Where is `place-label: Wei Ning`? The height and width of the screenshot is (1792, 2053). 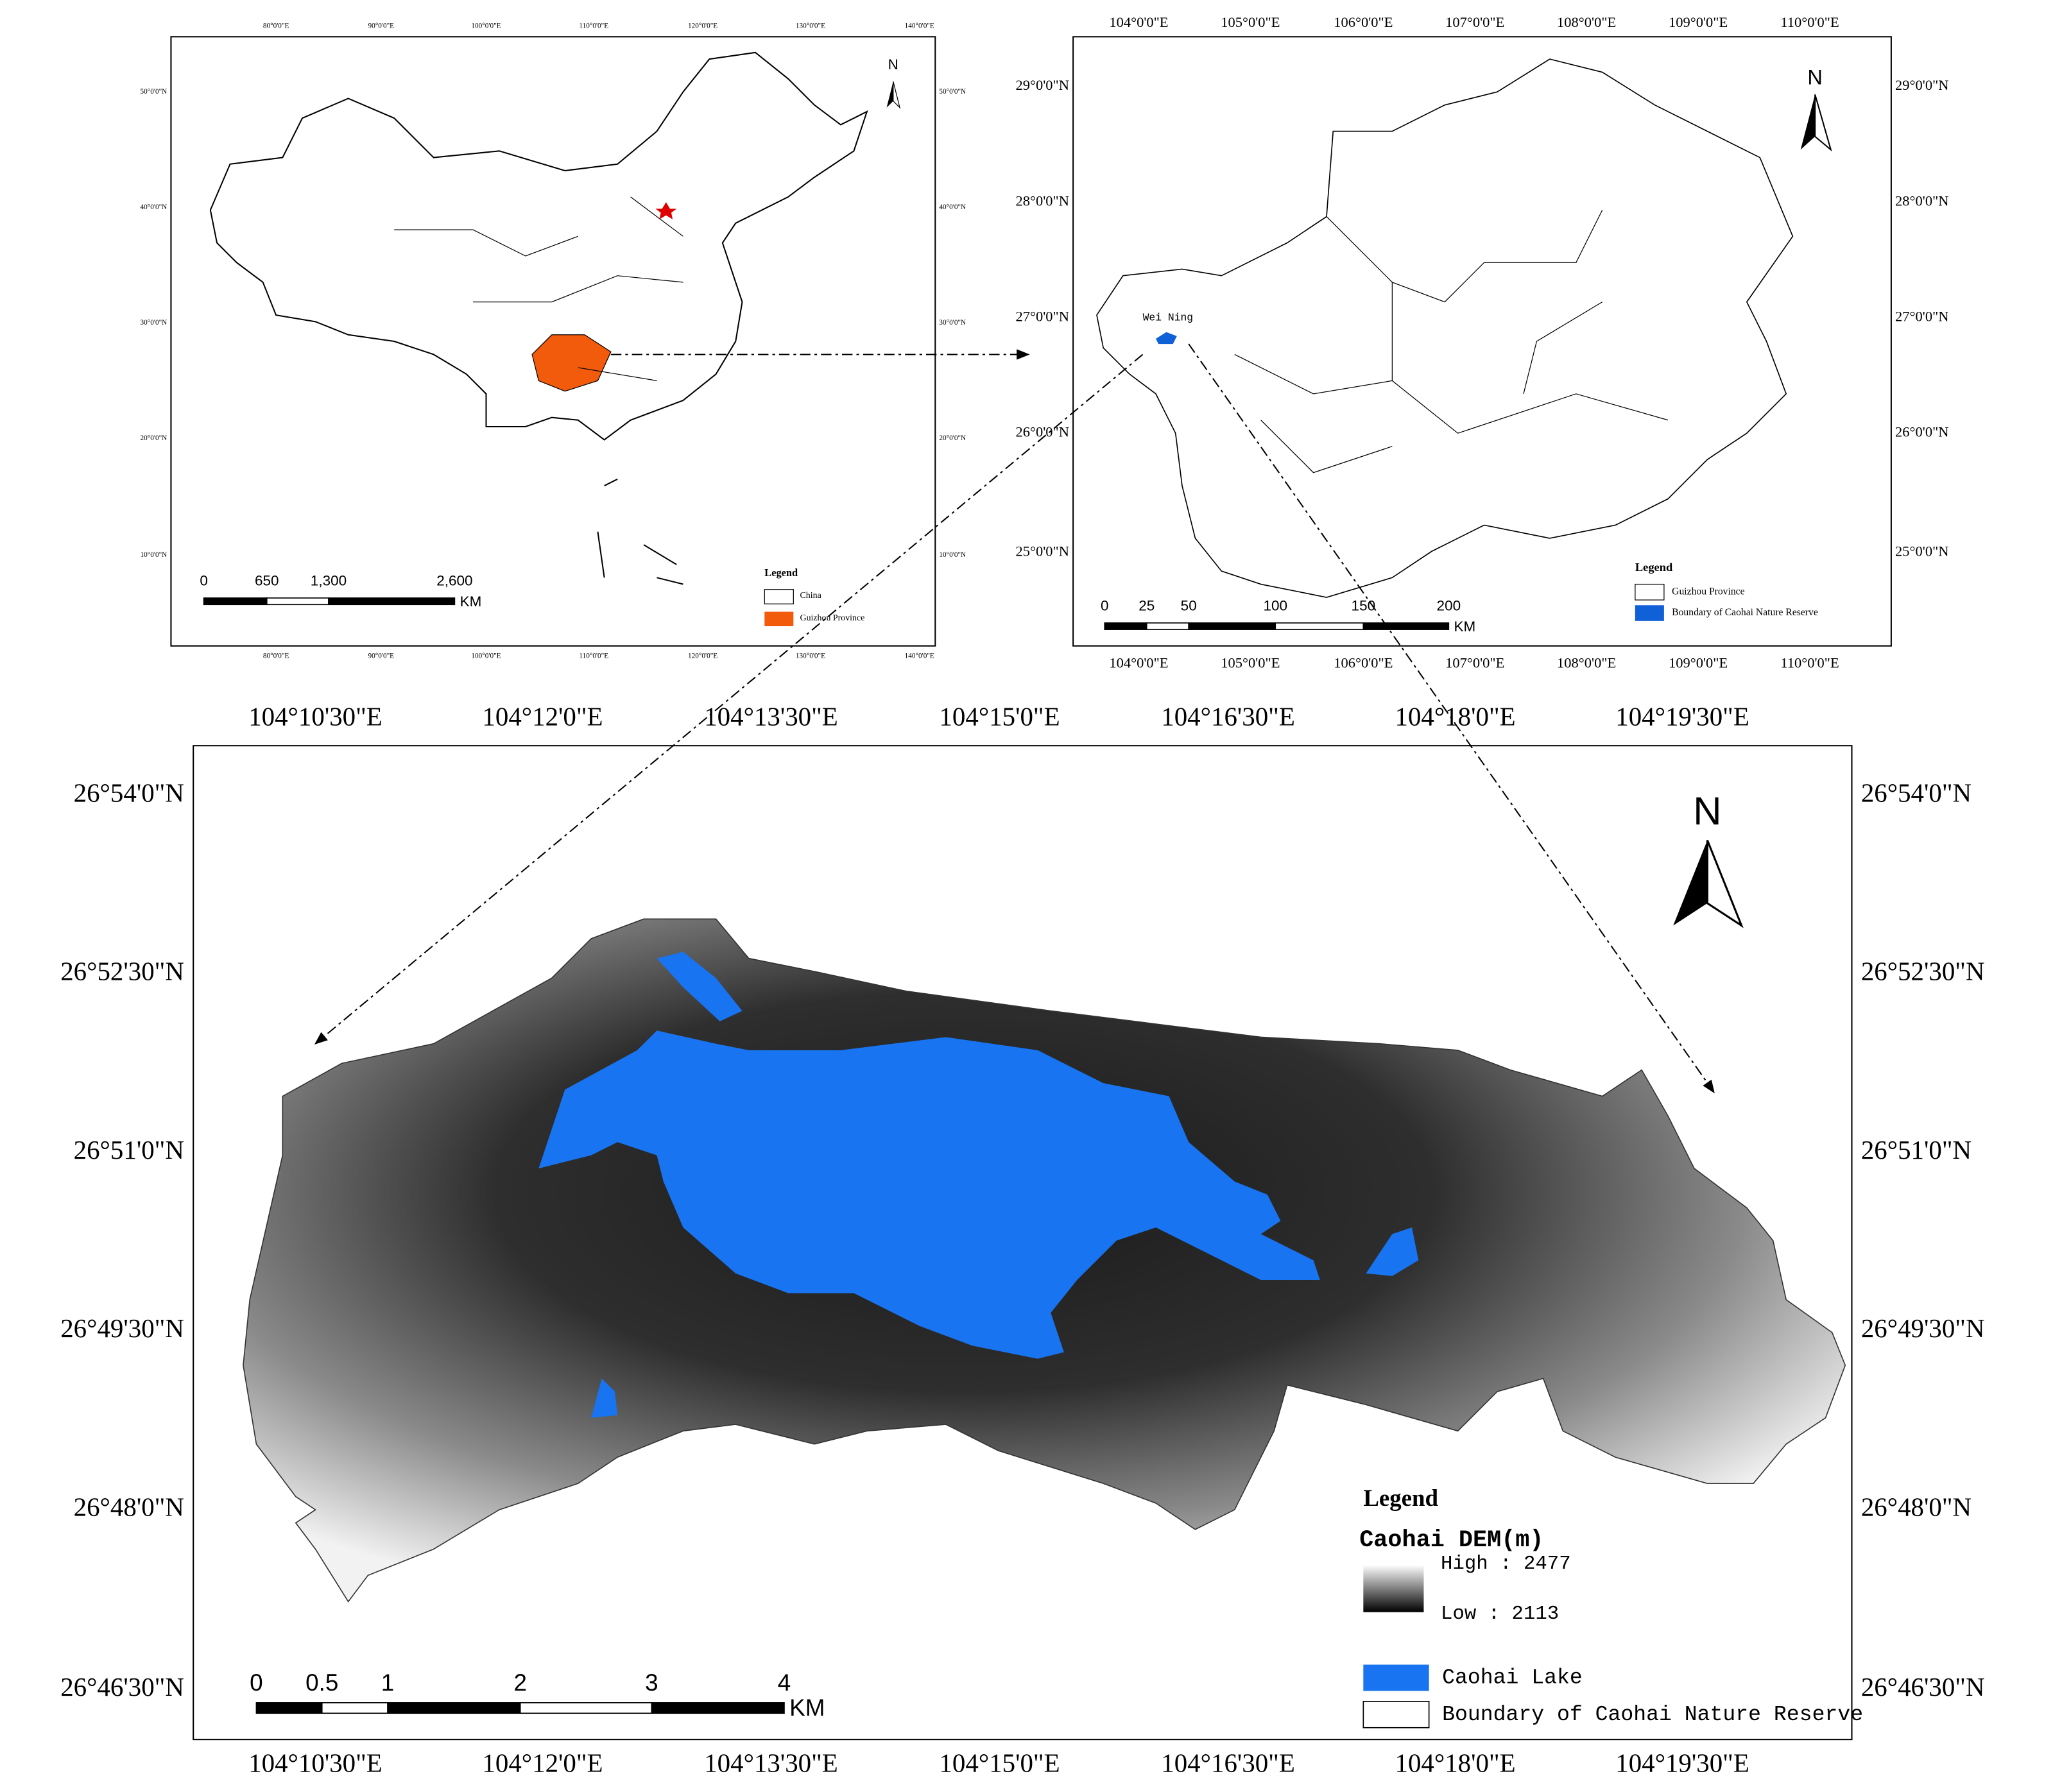 place-label: Wei Ning is located at coordinates (1168, 317).